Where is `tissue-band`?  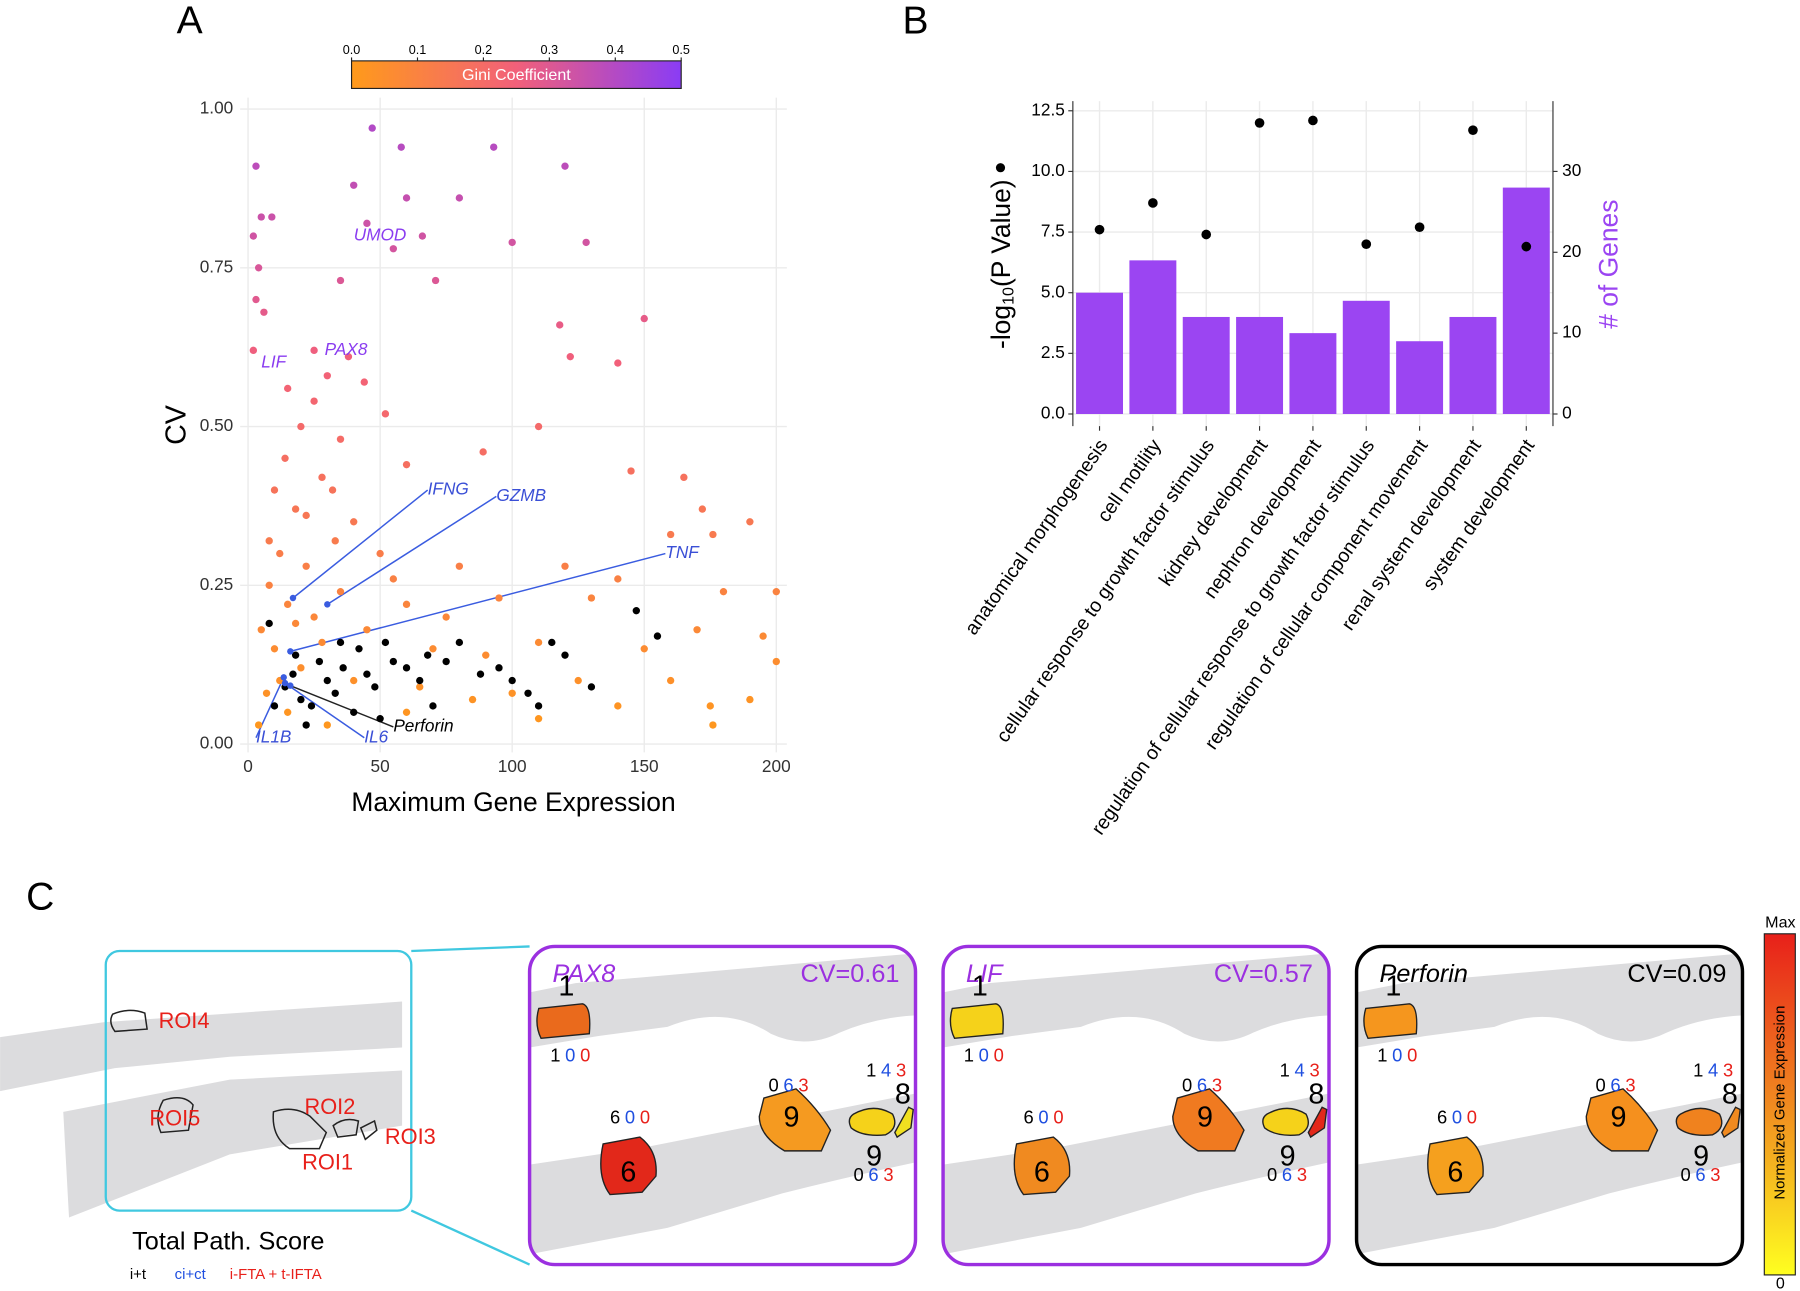
tissue-band is located at coordinates (722, 1000).